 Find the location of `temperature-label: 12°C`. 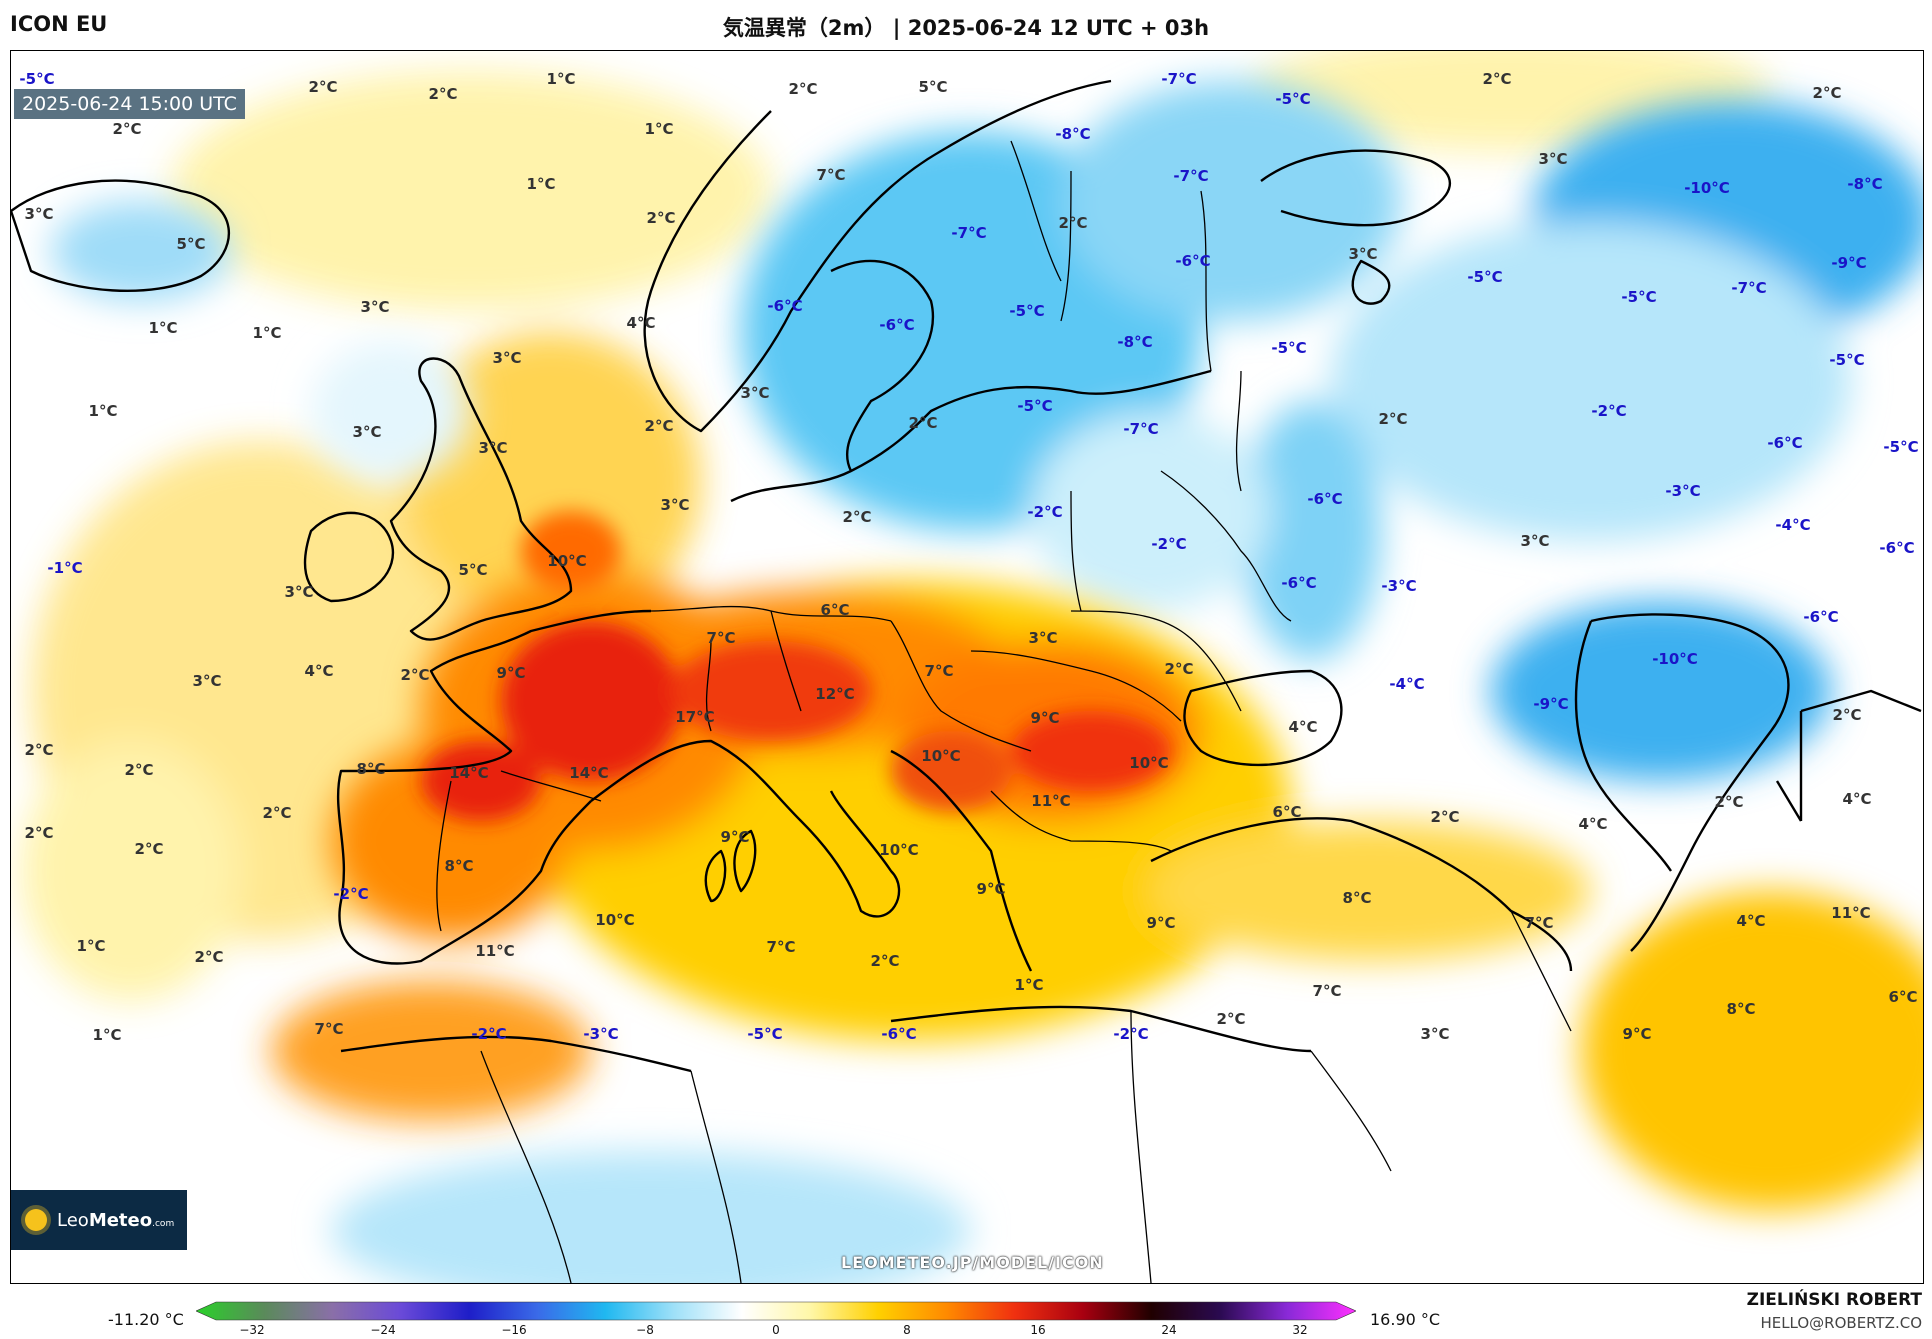

temperature-label: 12°C is located at coordinates (835, 694).